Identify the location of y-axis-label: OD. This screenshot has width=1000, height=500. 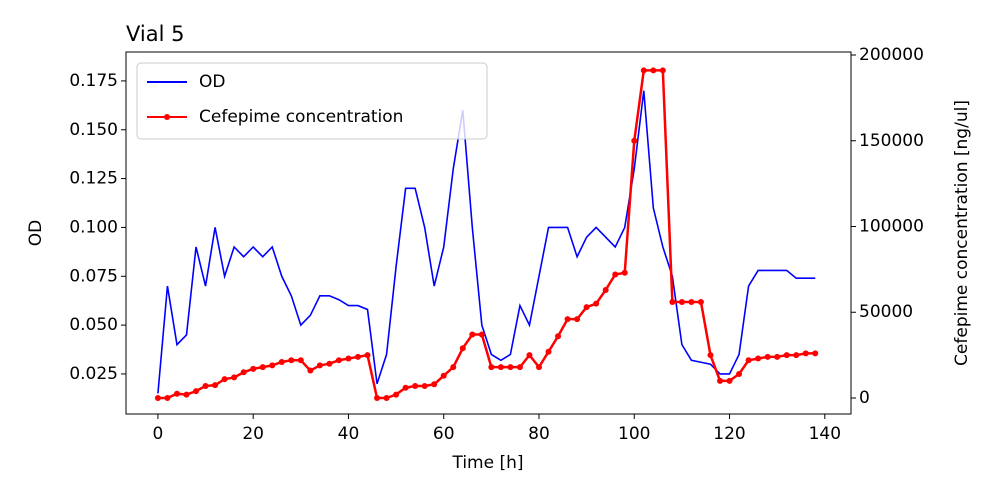
(36, 233).